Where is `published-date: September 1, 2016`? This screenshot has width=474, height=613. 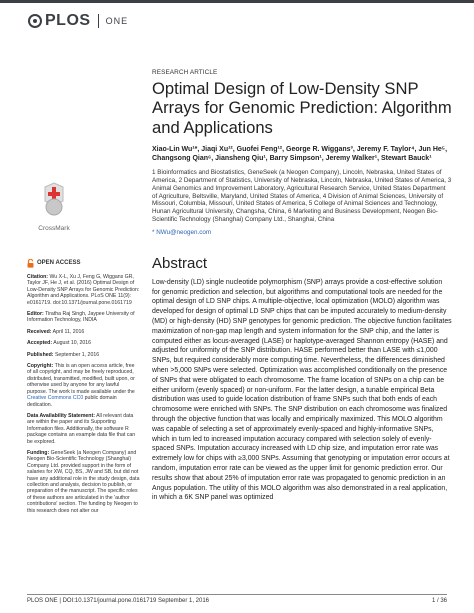 published-date: September 1, 2016 is located at coordinates (77, 354).